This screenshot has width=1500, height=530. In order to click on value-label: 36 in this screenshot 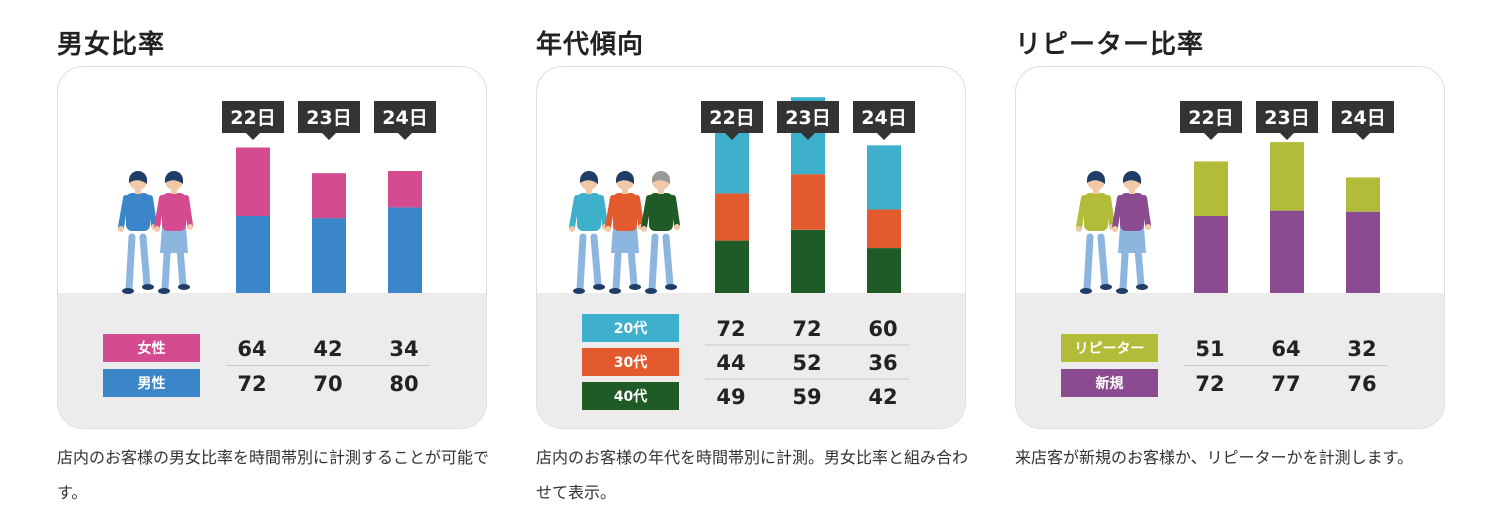, I will do `click(882, 363)`.